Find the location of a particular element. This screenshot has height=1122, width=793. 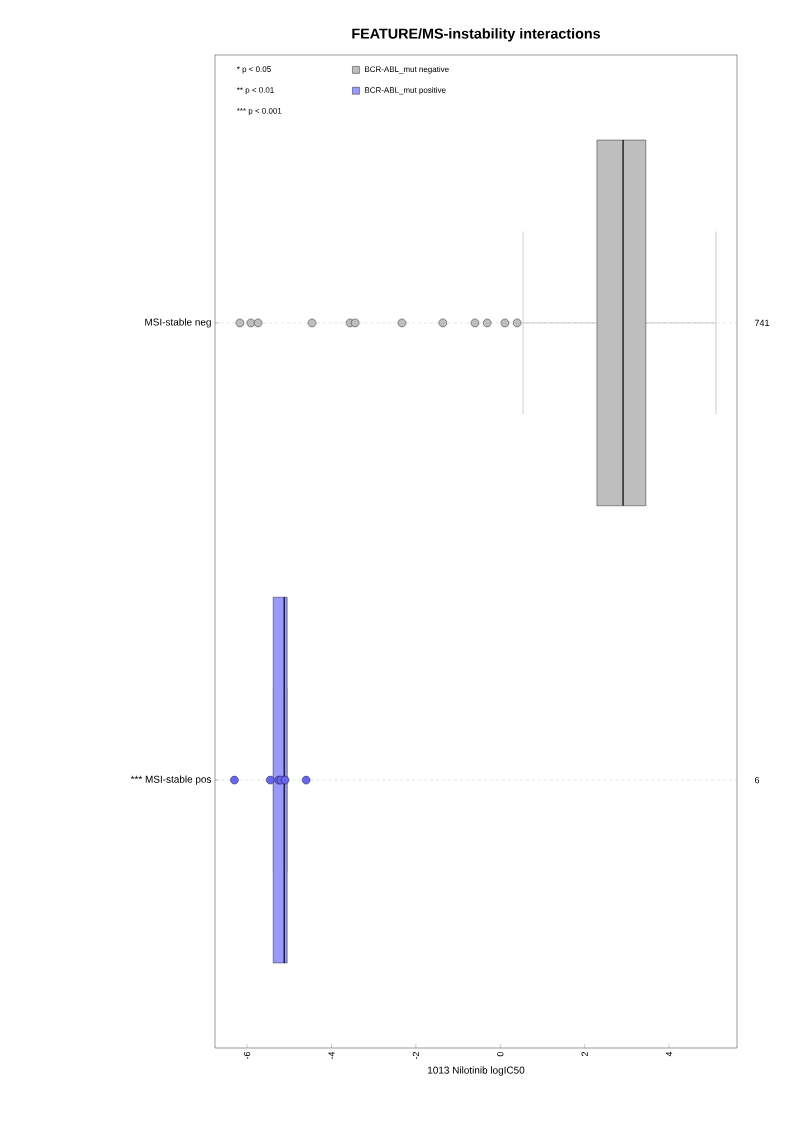

x-tick-label: 4 is located at coordinates (669, 1054).